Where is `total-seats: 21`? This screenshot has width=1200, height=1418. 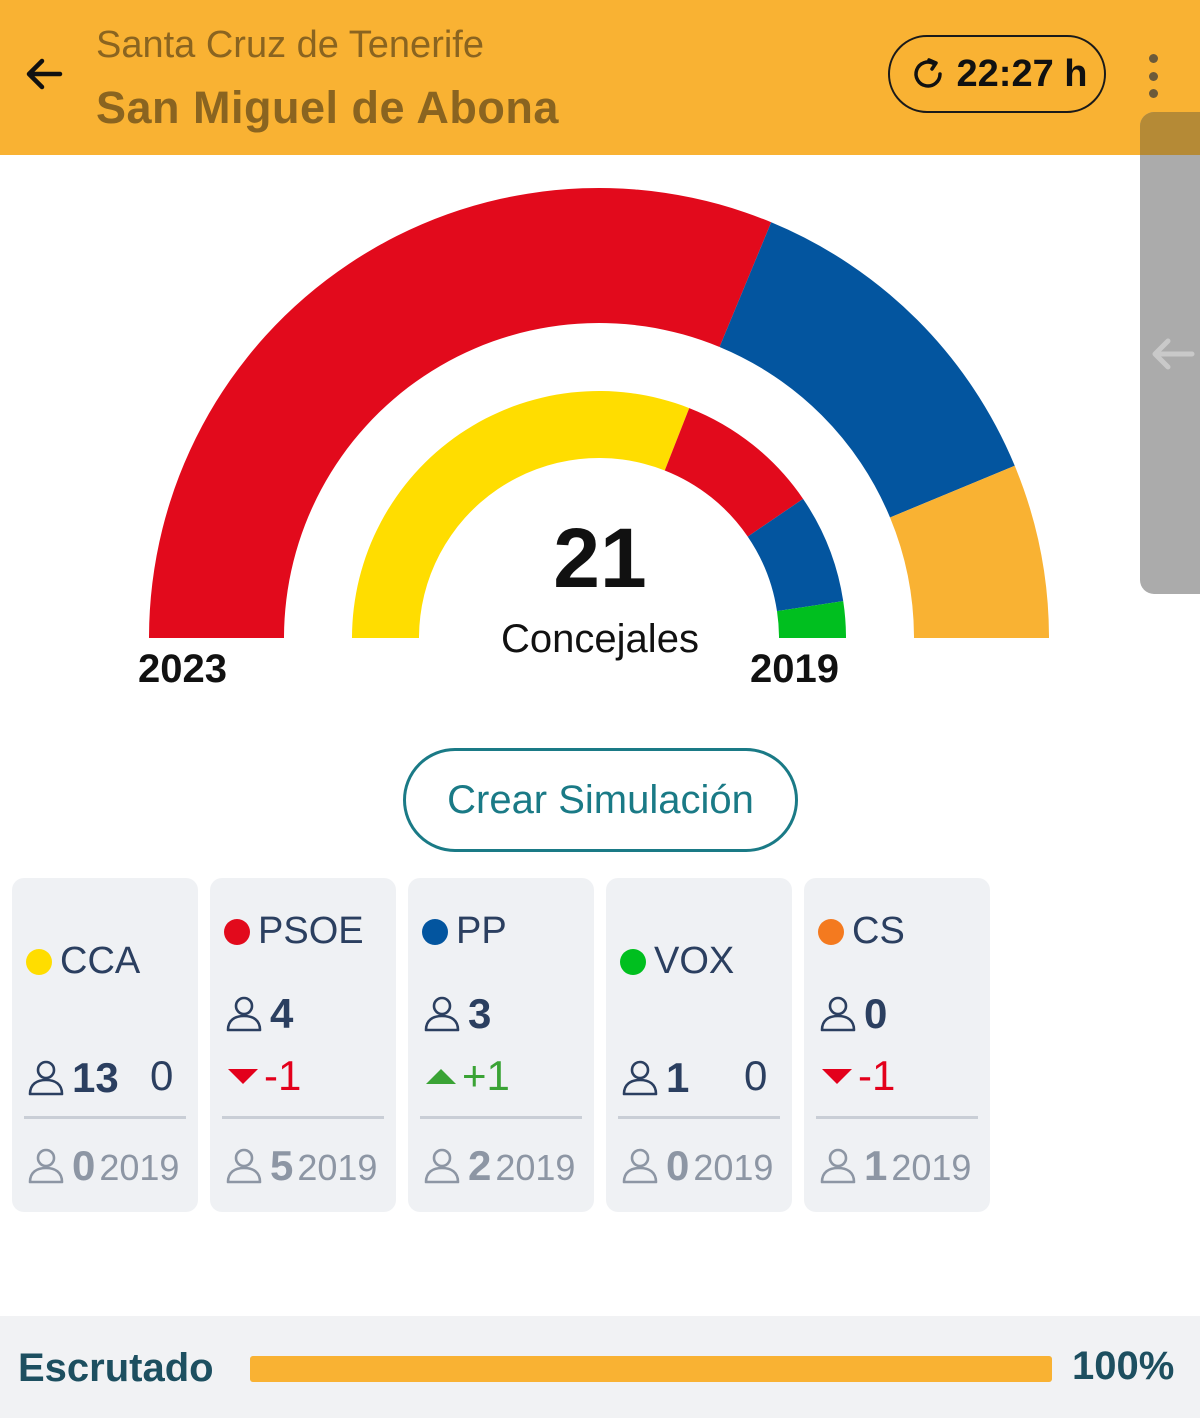 total-seats: 21 is located at coordinates (600, 558).